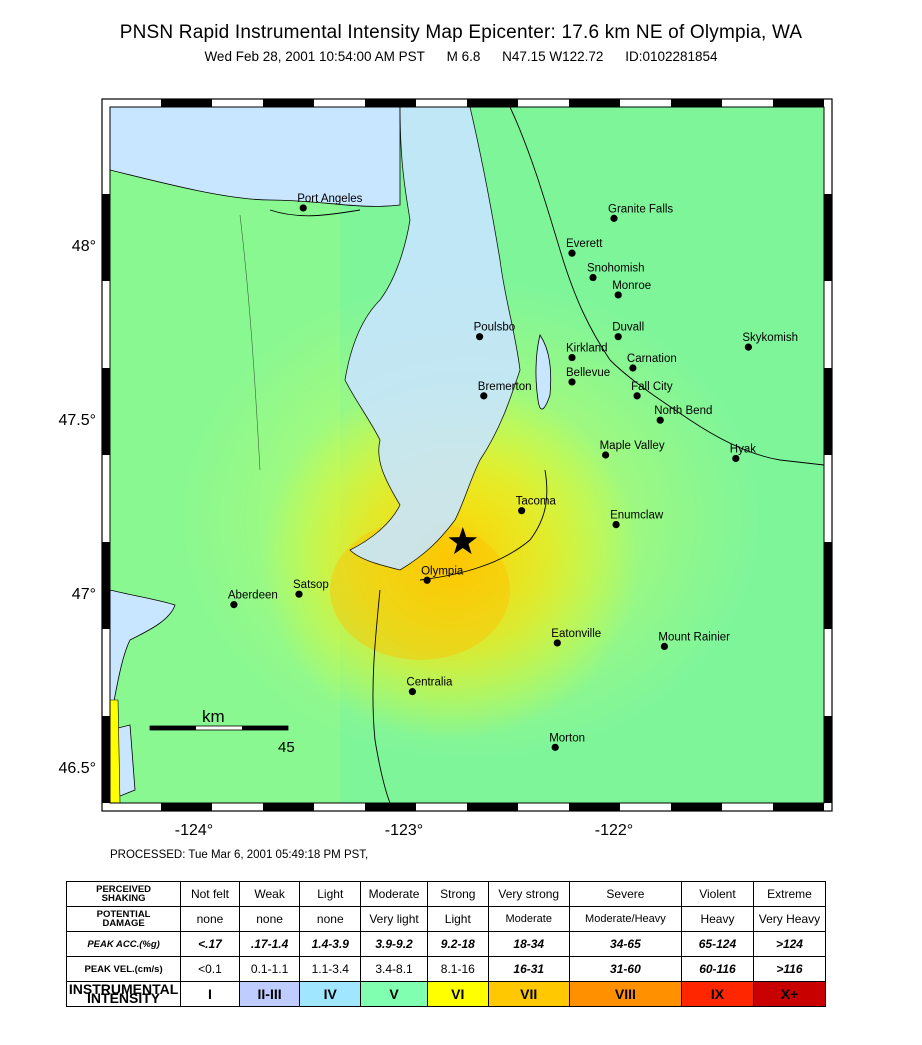 The width and height of the screenshot is (922, 1045). I want to click on city-label: Maple Valley, so click(632, 446).